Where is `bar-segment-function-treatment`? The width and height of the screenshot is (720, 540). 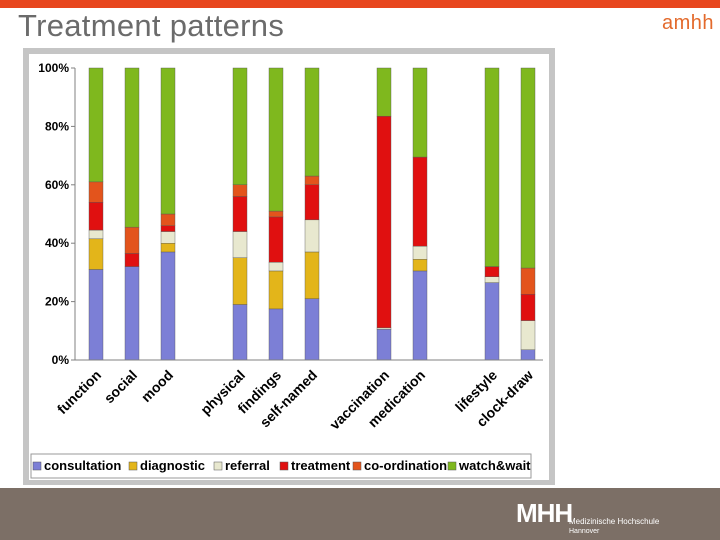 bar-segment-function-treatment is located at coordinates (96, 216).